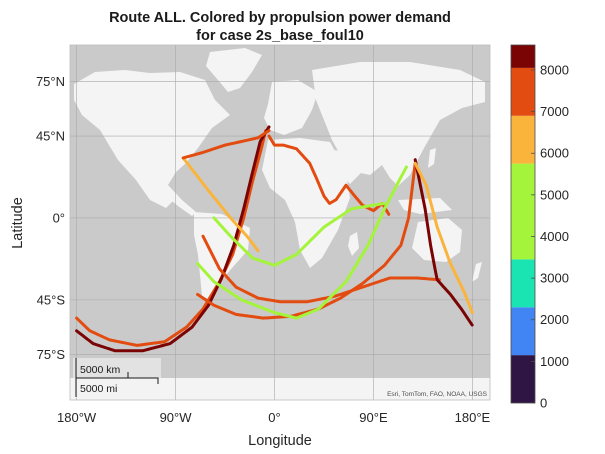 This screenshot has height=454, width=605. Describe the element at coordinates (280, 36) in the screenshot. I see `chart-title-line2: for case 2s_base_foul10` at that location.